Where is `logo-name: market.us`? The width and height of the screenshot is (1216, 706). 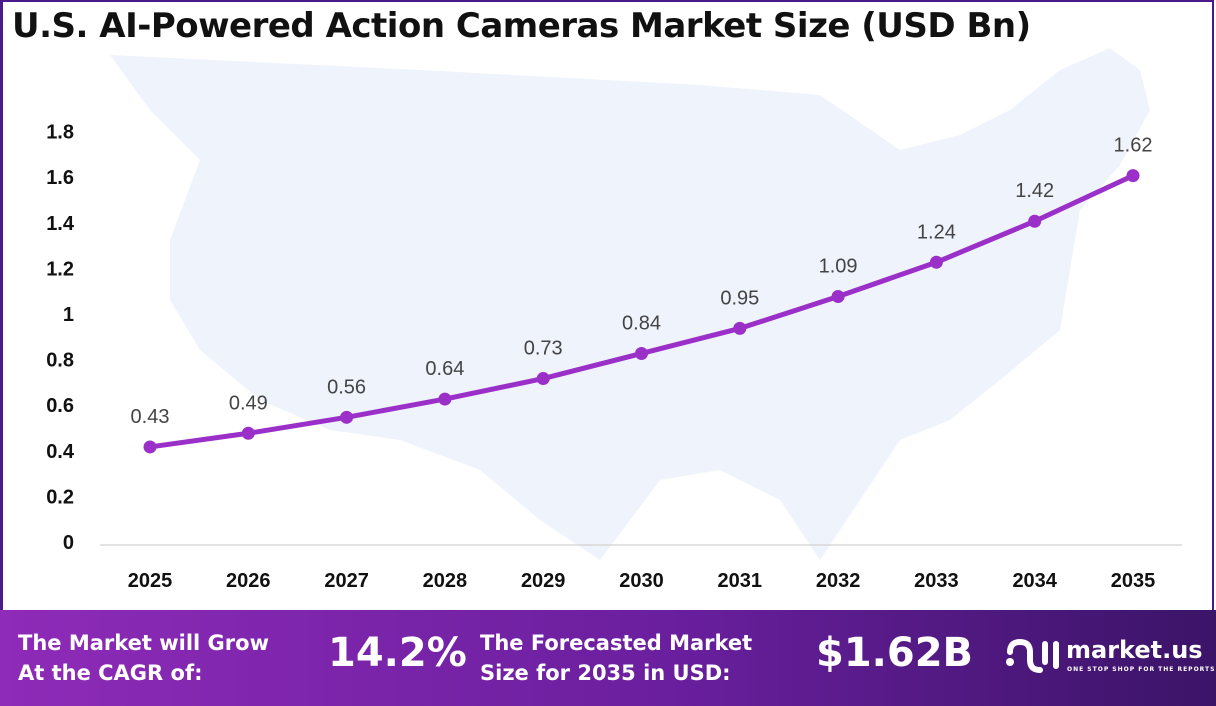
logo-name: market.us is located at coordinates (1134, 650).